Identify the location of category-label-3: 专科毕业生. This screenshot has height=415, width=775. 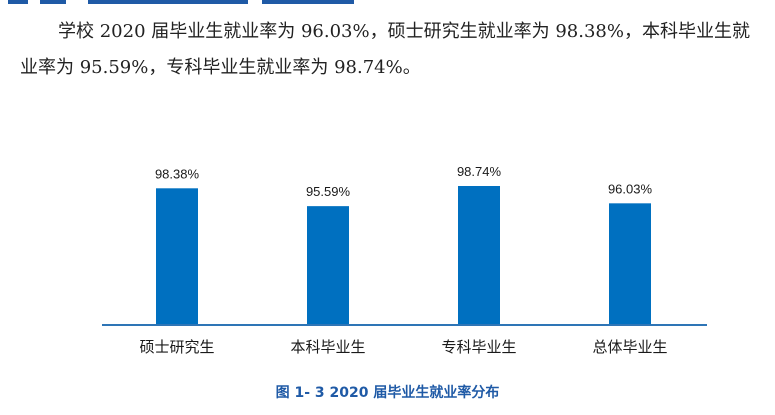
(478, 347).